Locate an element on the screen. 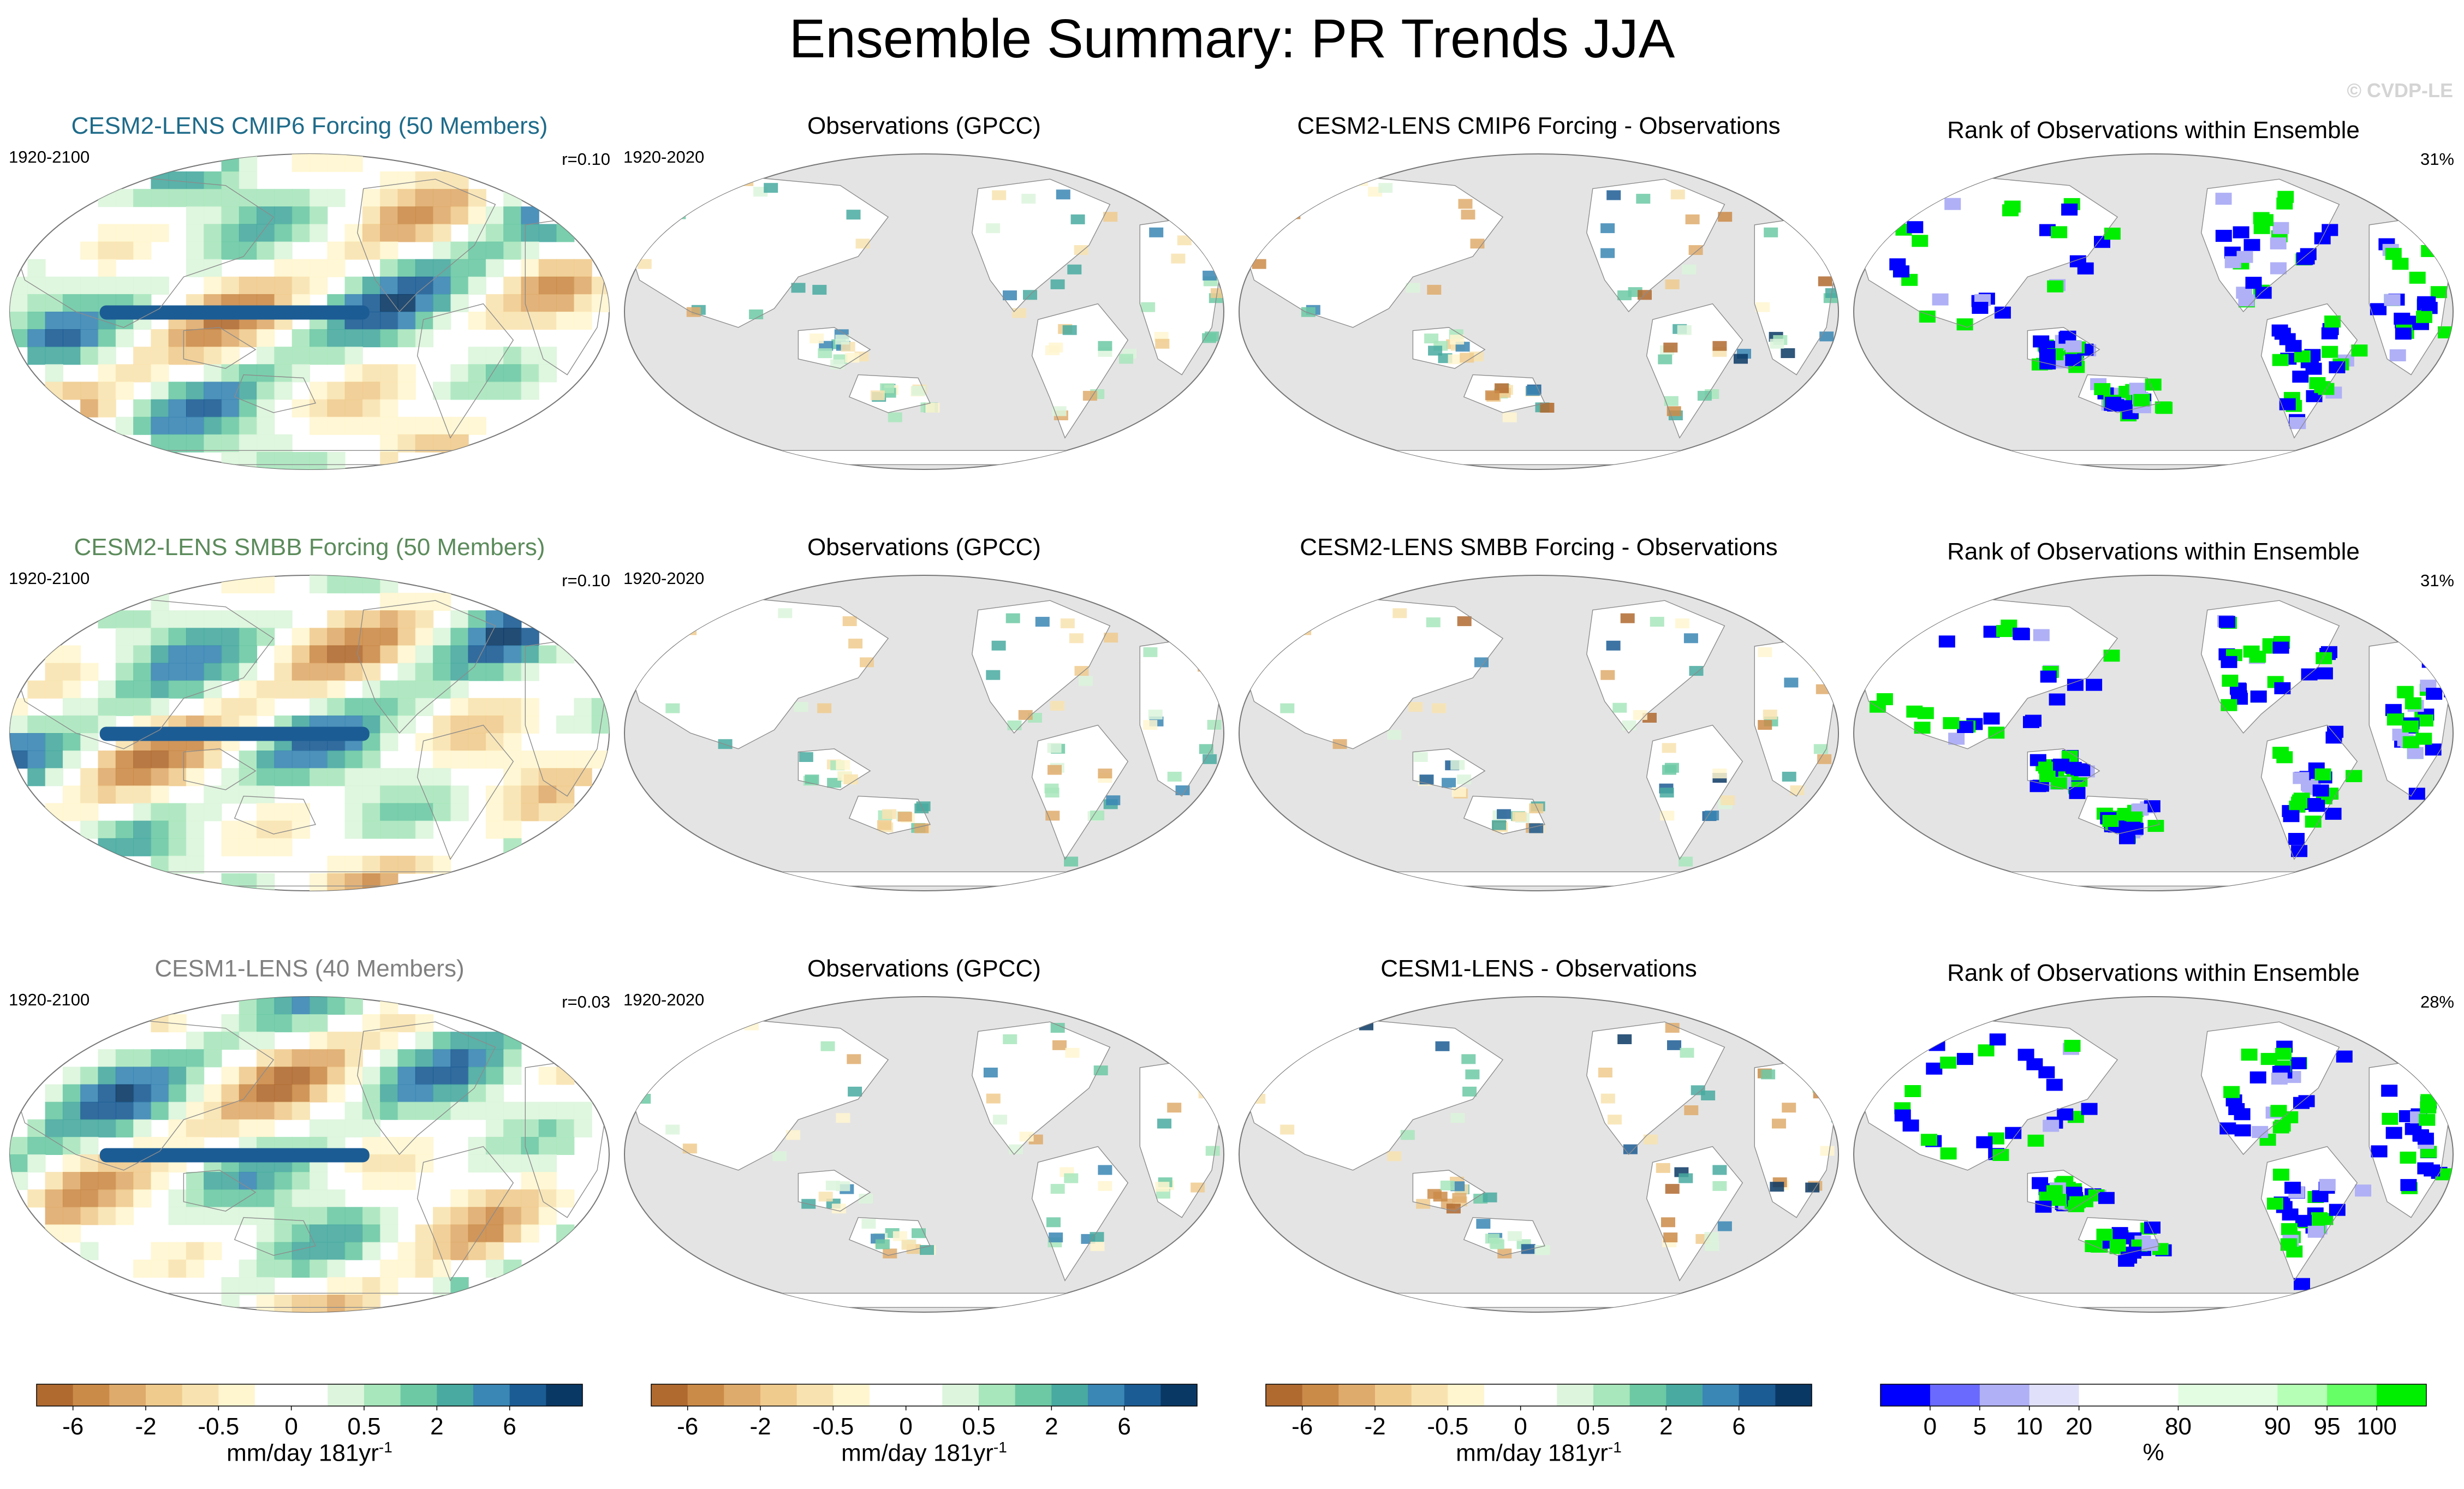 This screenshot has width=2464, height=1489. panel-title: Observations (GPCC) is located at coordinates (924, 125).